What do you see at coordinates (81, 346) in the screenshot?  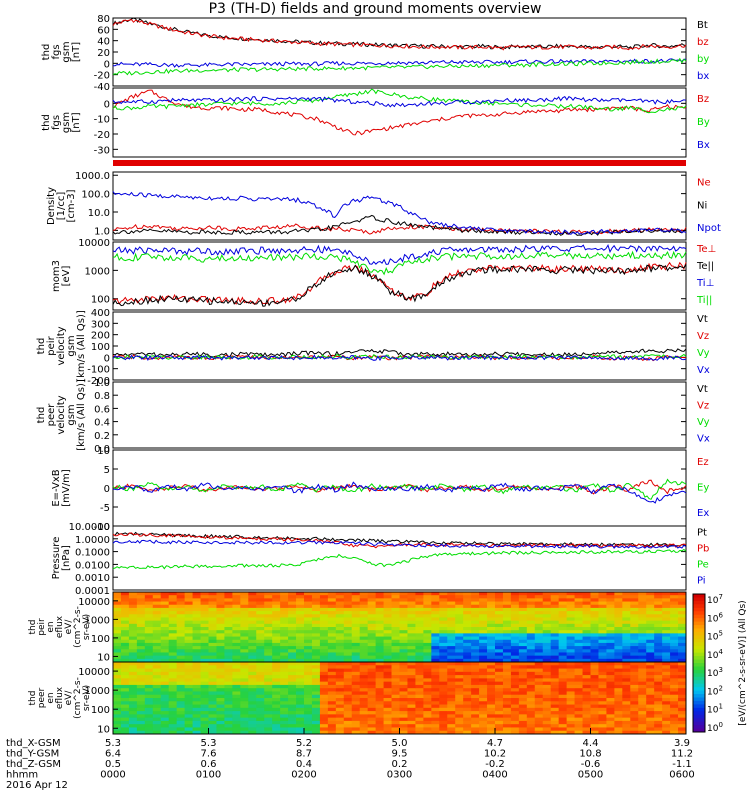 I see `y-axis-label: [km/s (All Qs)]` at bounding box center [81, 346].